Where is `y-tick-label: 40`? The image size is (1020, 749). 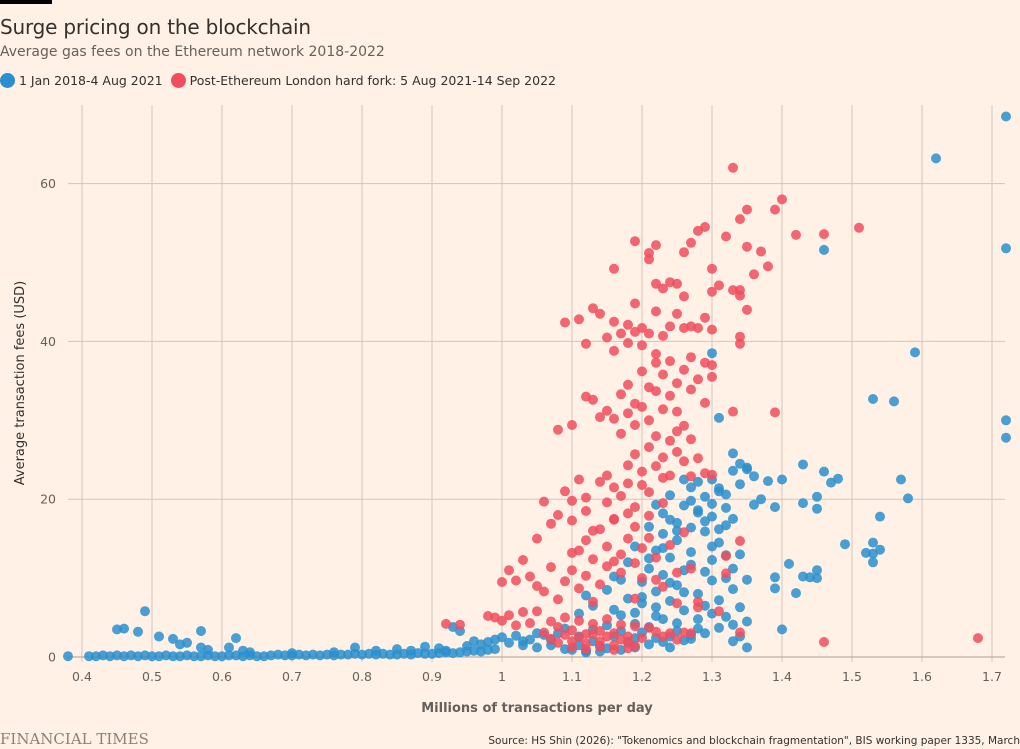
y-tick-label: 40 is located at coordinates (48, 341).